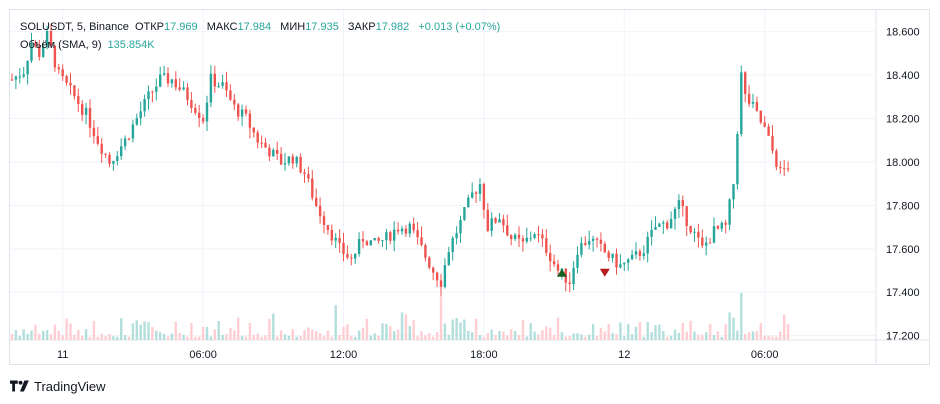 The height and width of the screenshot is (404, 940). Describe the element at coordinates (61, 45) in the screenshot. I see `volume-label: Объём (SMA, 9)` at that location.